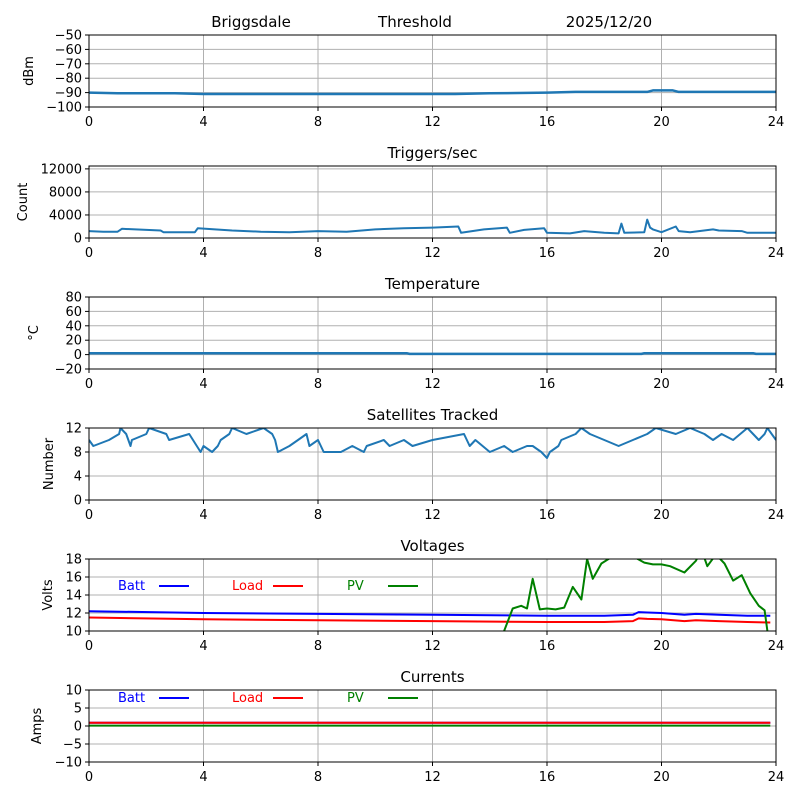 The height and width of the screenshot is (800, 800). Describe the element at coordinates (68, 64) in the screenshot. I see `y-tick-label: −70` at that location.